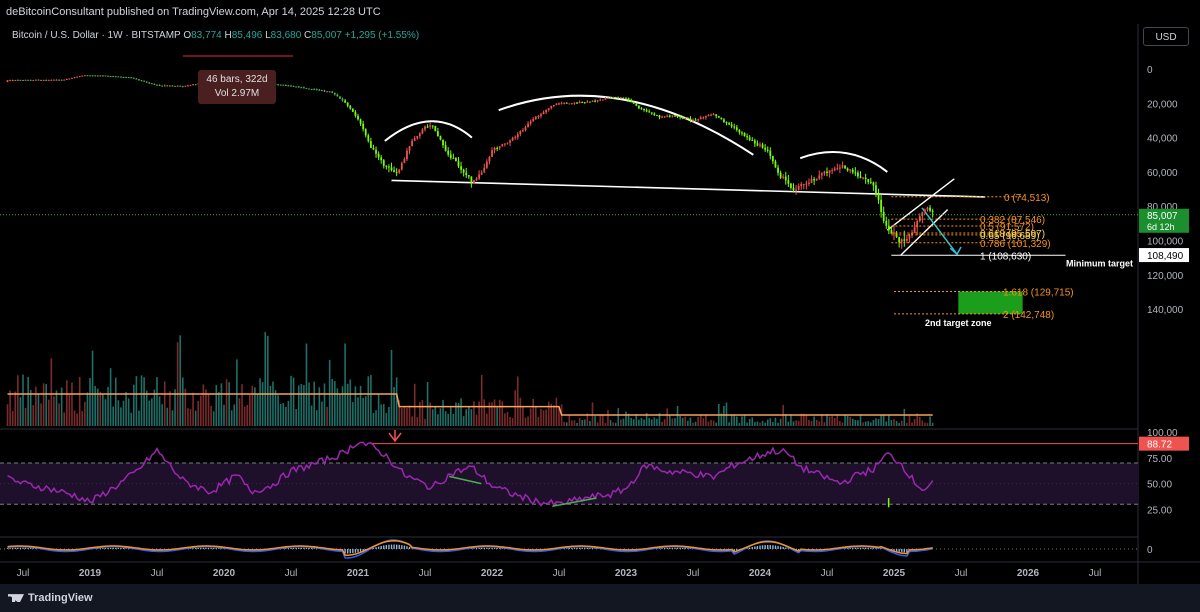 This screenshot has width=1200, height=612. What do you see at coordinates (224, 573) in the screenshot?
I see `time-tick-label: 2020` at bounding box center [224, 573].